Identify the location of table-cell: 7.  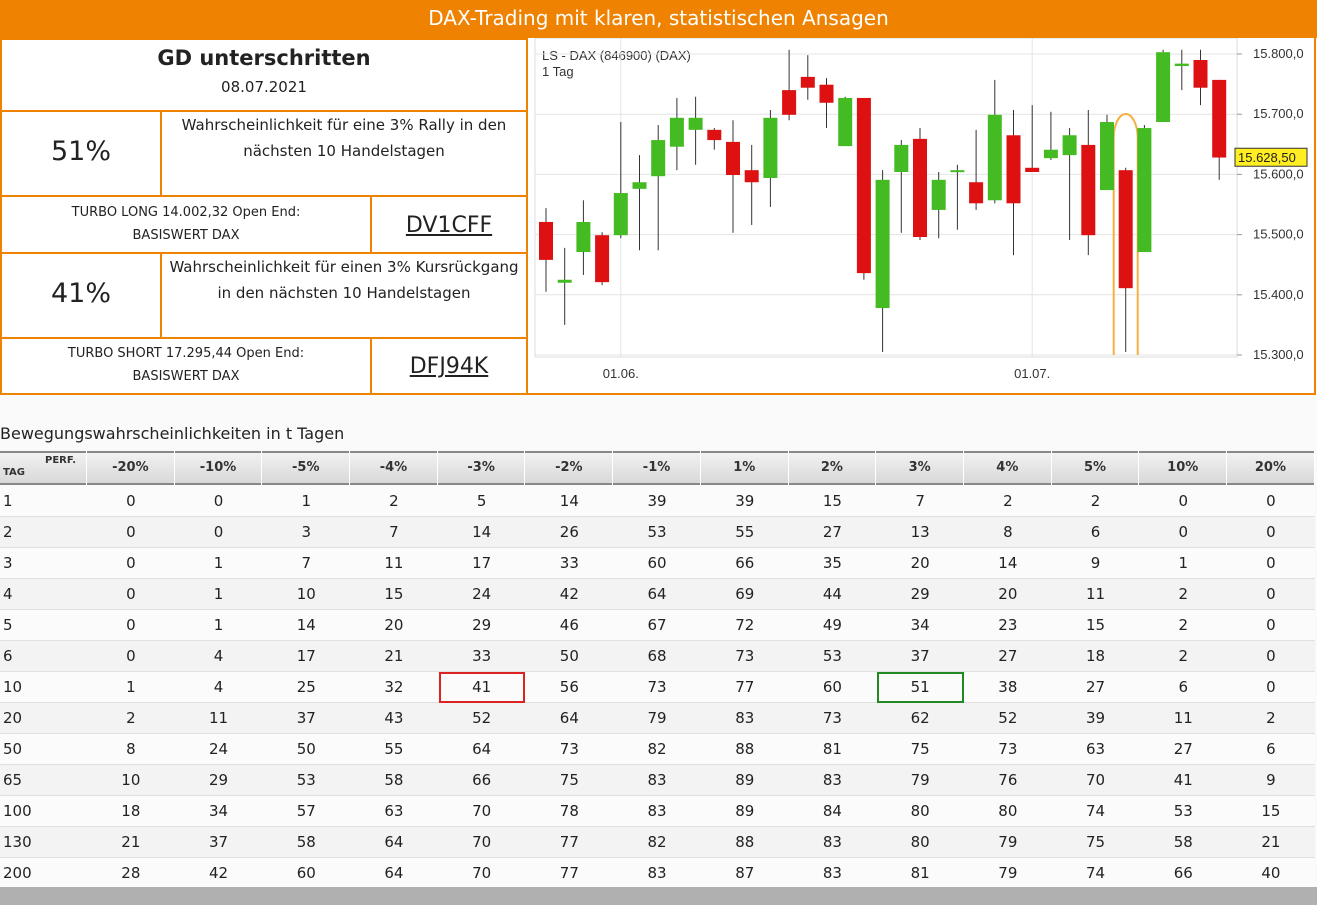
(394, 532).